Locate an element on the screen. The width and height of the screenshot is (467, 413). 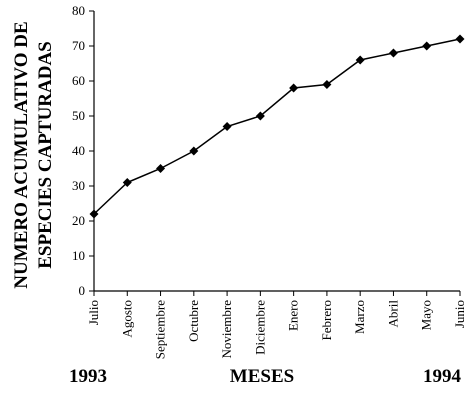
x-tick-label: Mayo is located at coordinates (426, 315).